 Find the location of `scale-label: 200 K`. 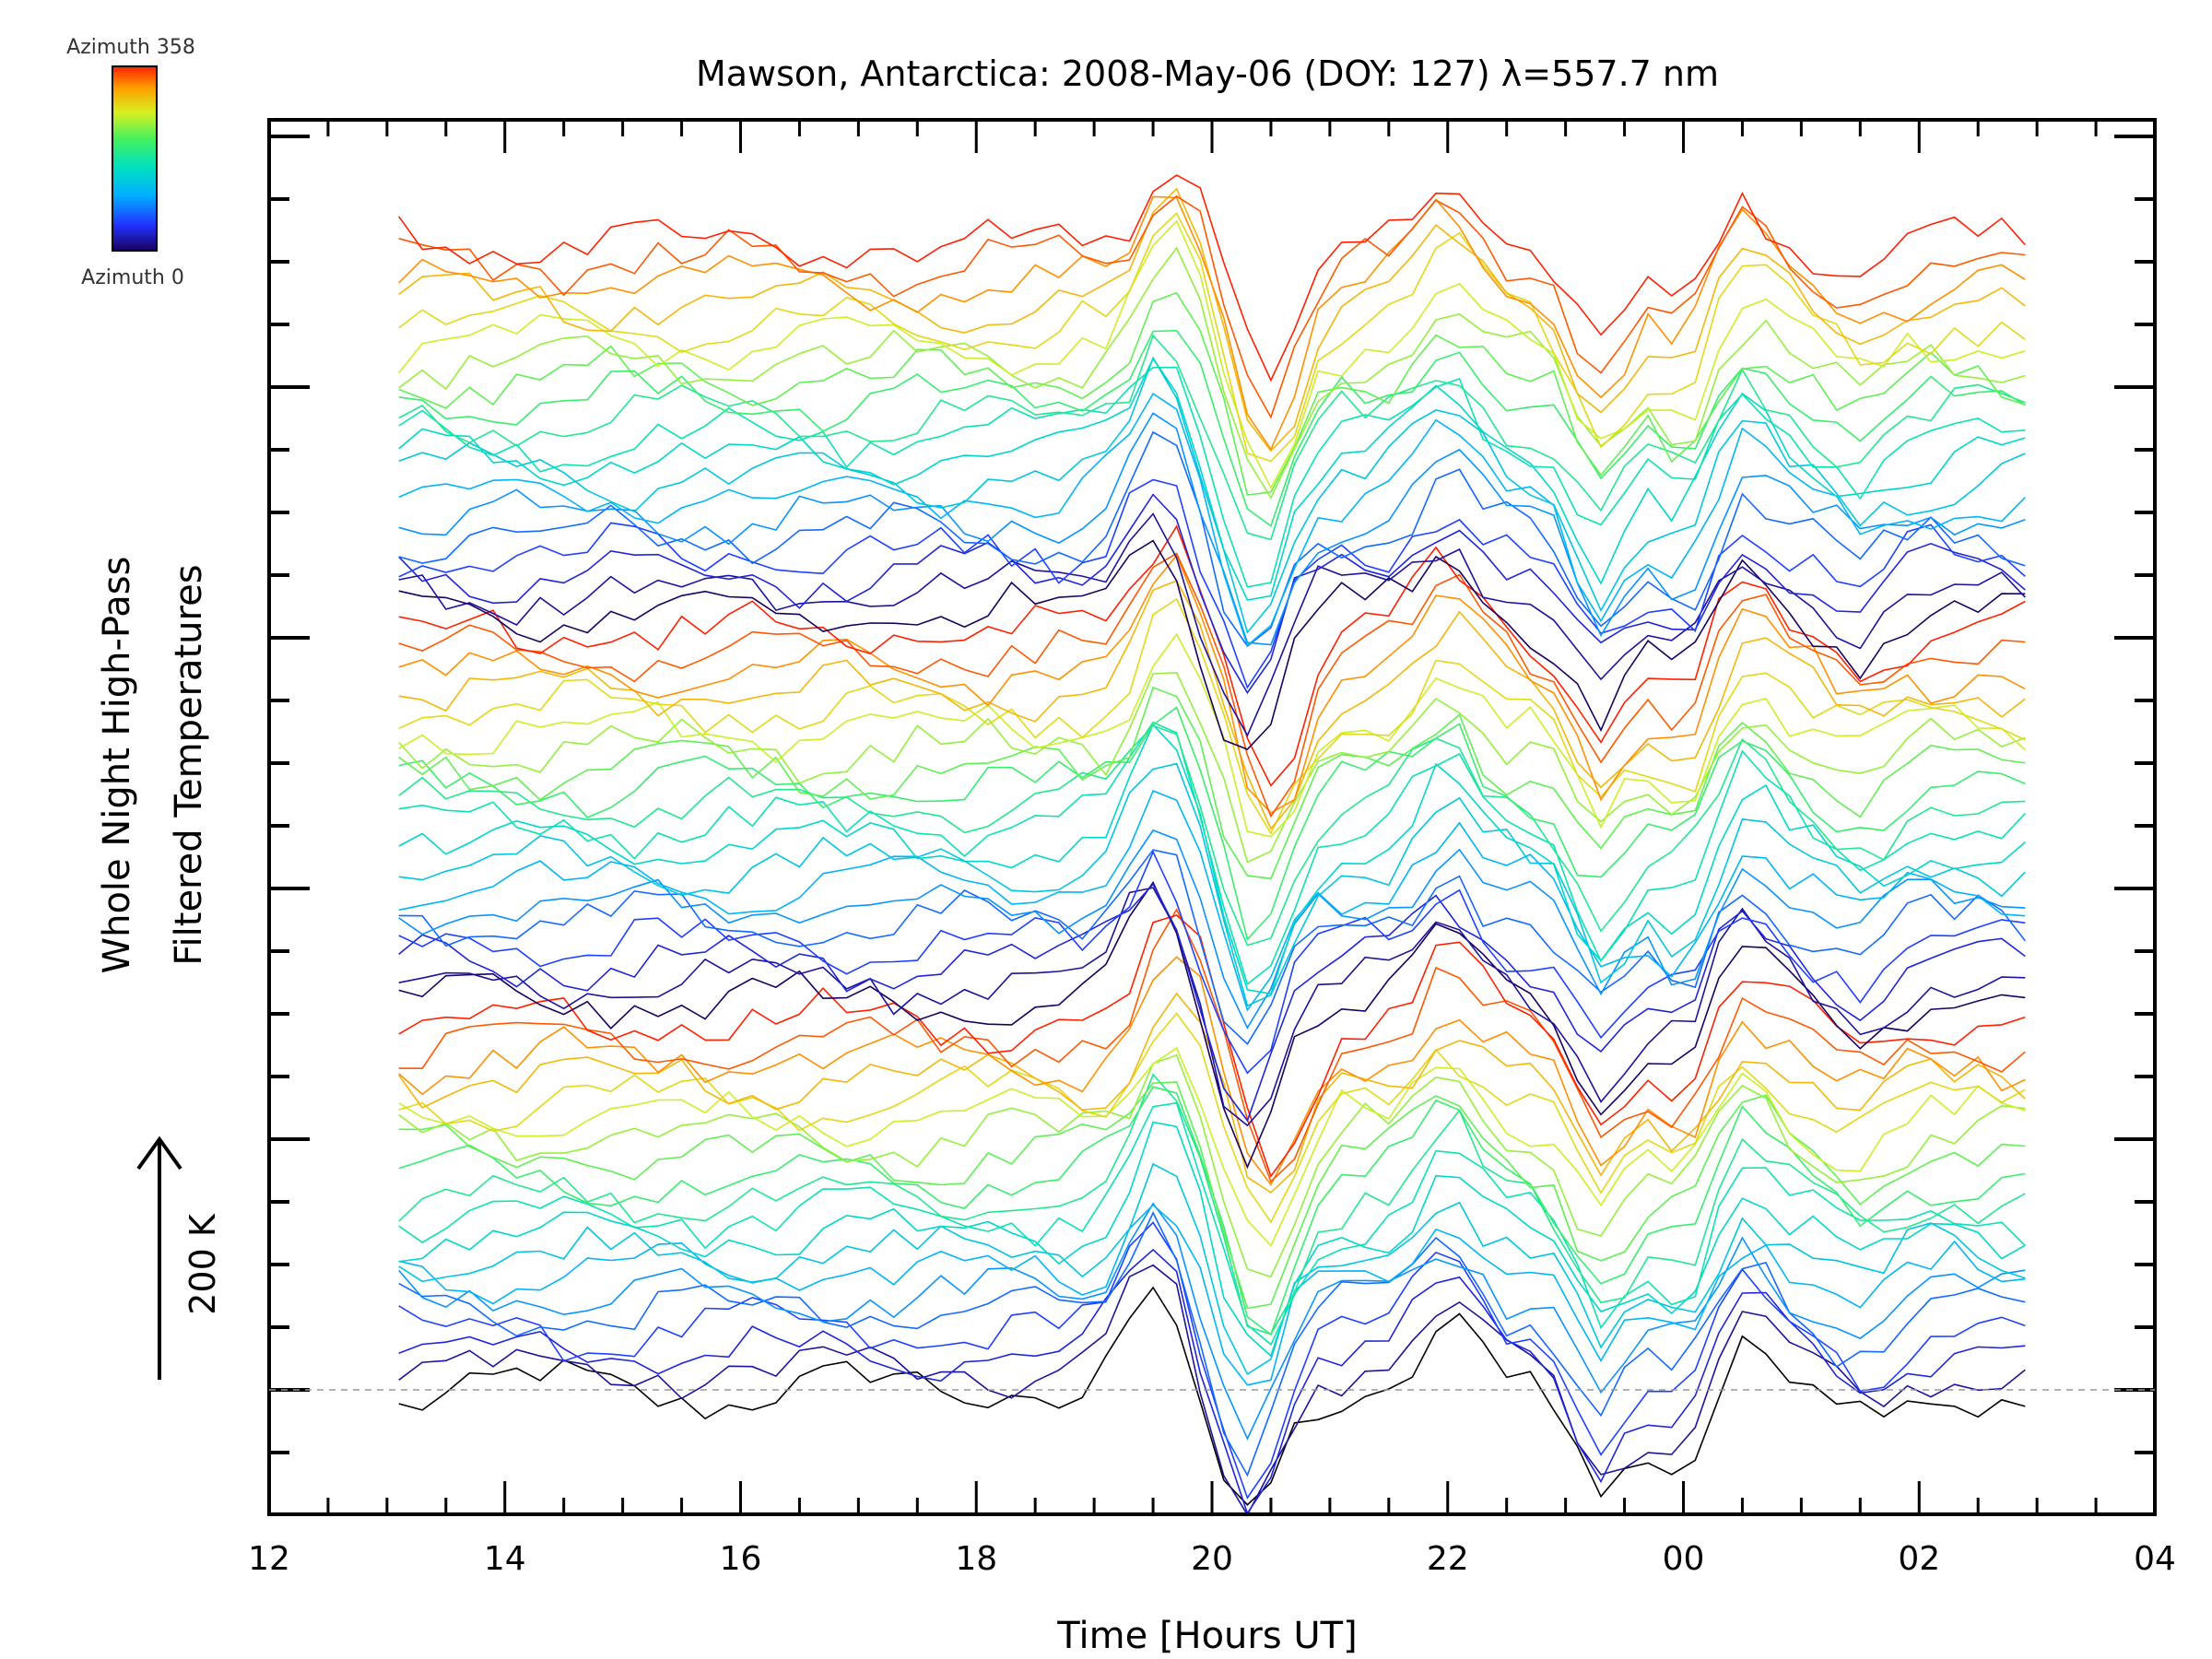

scale-label: 200 K is located at coordinates (202, 1264).